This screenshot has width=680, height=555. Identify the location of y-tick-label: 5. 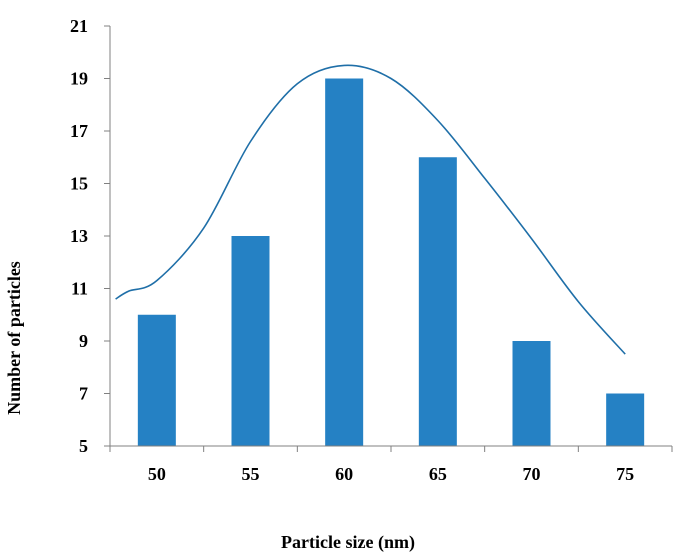
(83, 446).